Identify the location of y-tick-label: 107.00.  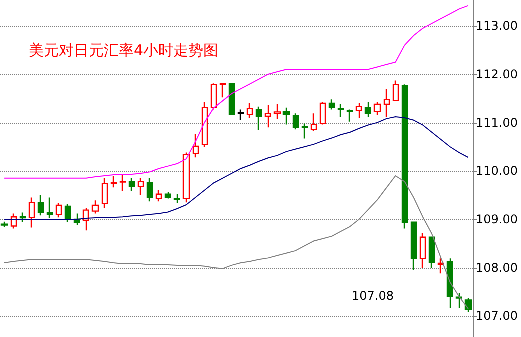
(497, 316).